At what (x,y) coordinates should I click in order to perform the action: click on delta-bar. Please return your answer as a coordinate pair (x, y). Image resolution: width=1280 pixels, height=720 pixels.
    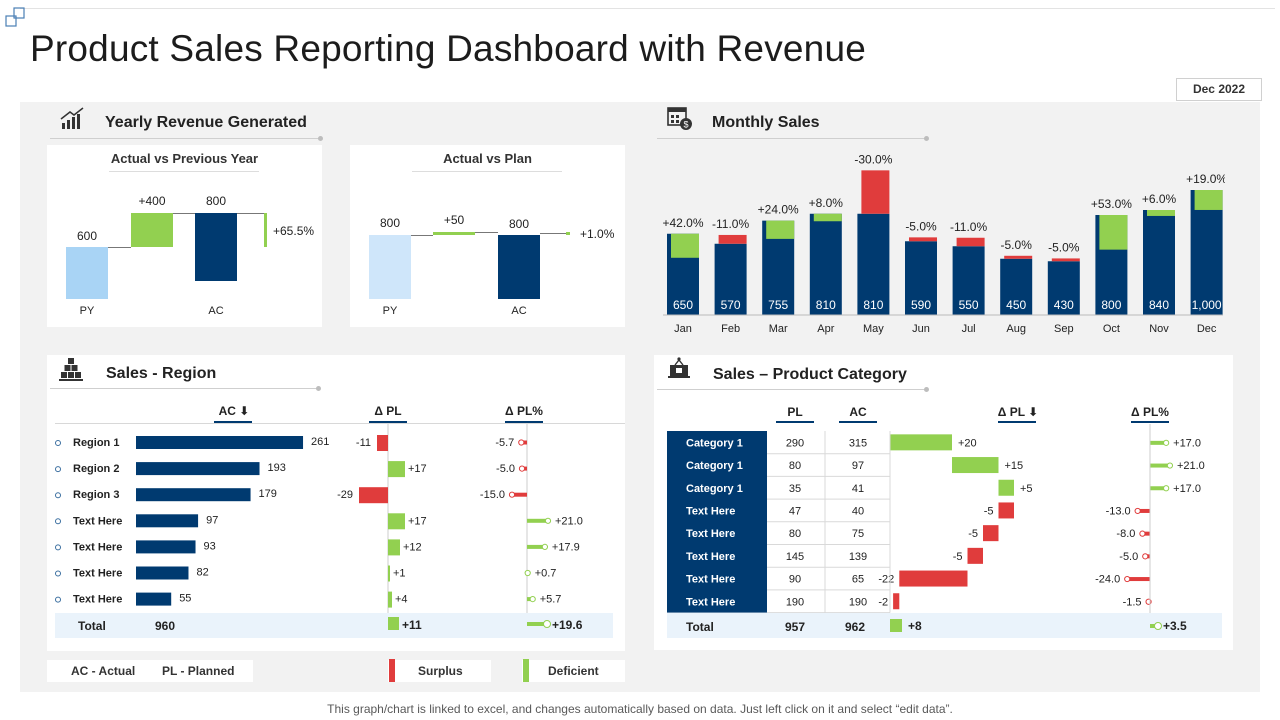
    Looking at the image, I should click on (454, 233).